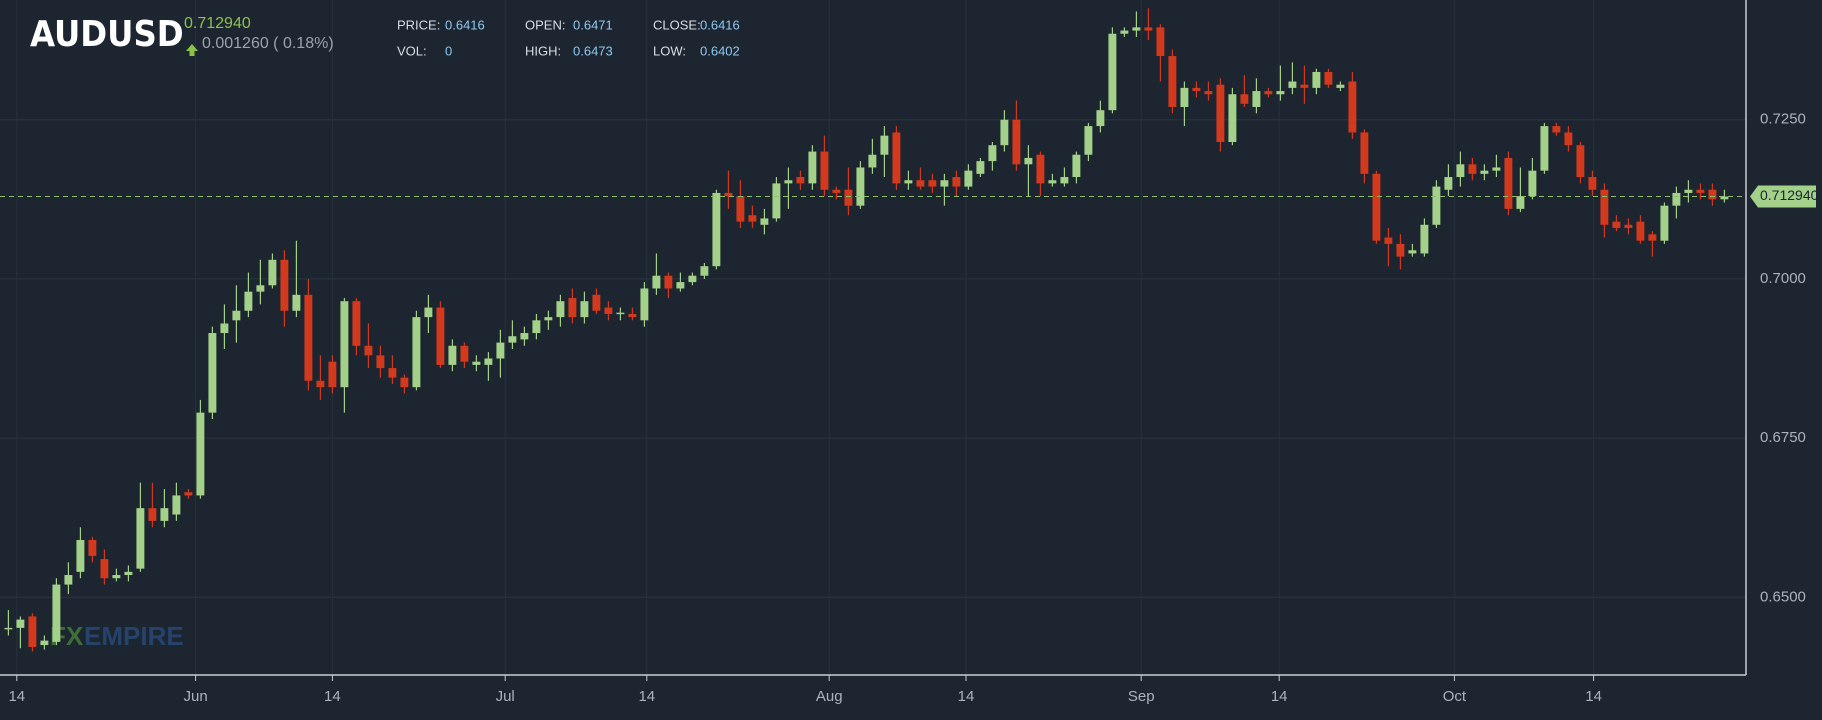  What do you see at coordinates (669, 50) in the screenshot?
I see `stat-label: LOW:` at bounding box center [669, 50].